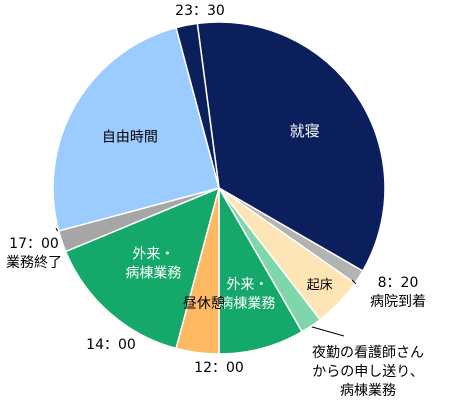 Image resolution: width=451 pixels, height=404 pixels. What do you see at coordinates (368, 372) in the screenshot?
I see `annotation-night-handover: 夜勤の看護師さんからの申し送り、病棟業務` at bounding box center [368, 372].